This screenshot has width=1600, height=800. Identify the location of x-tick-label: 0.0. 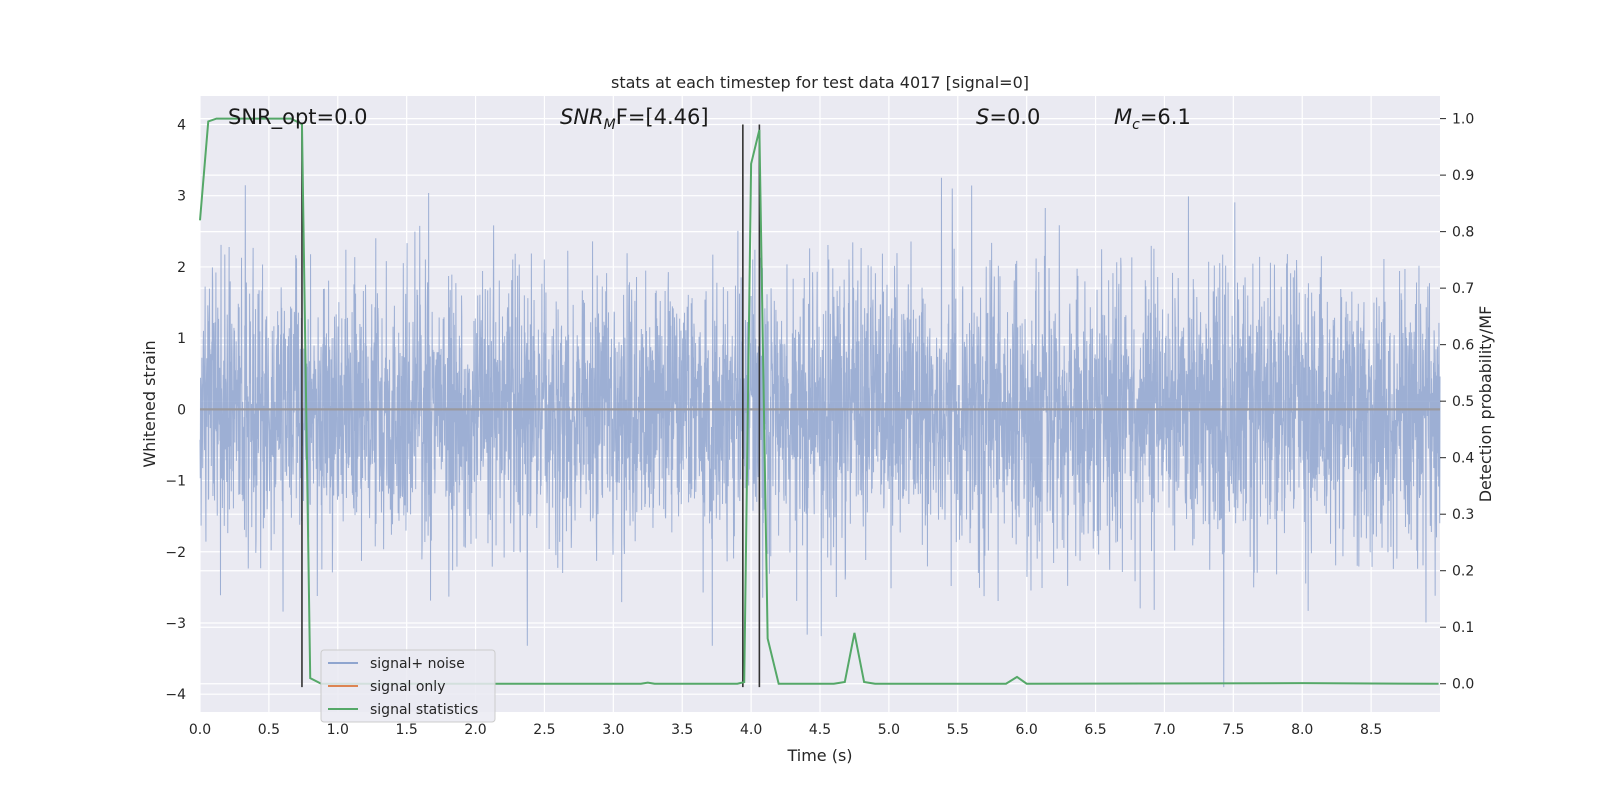
(200, 730).